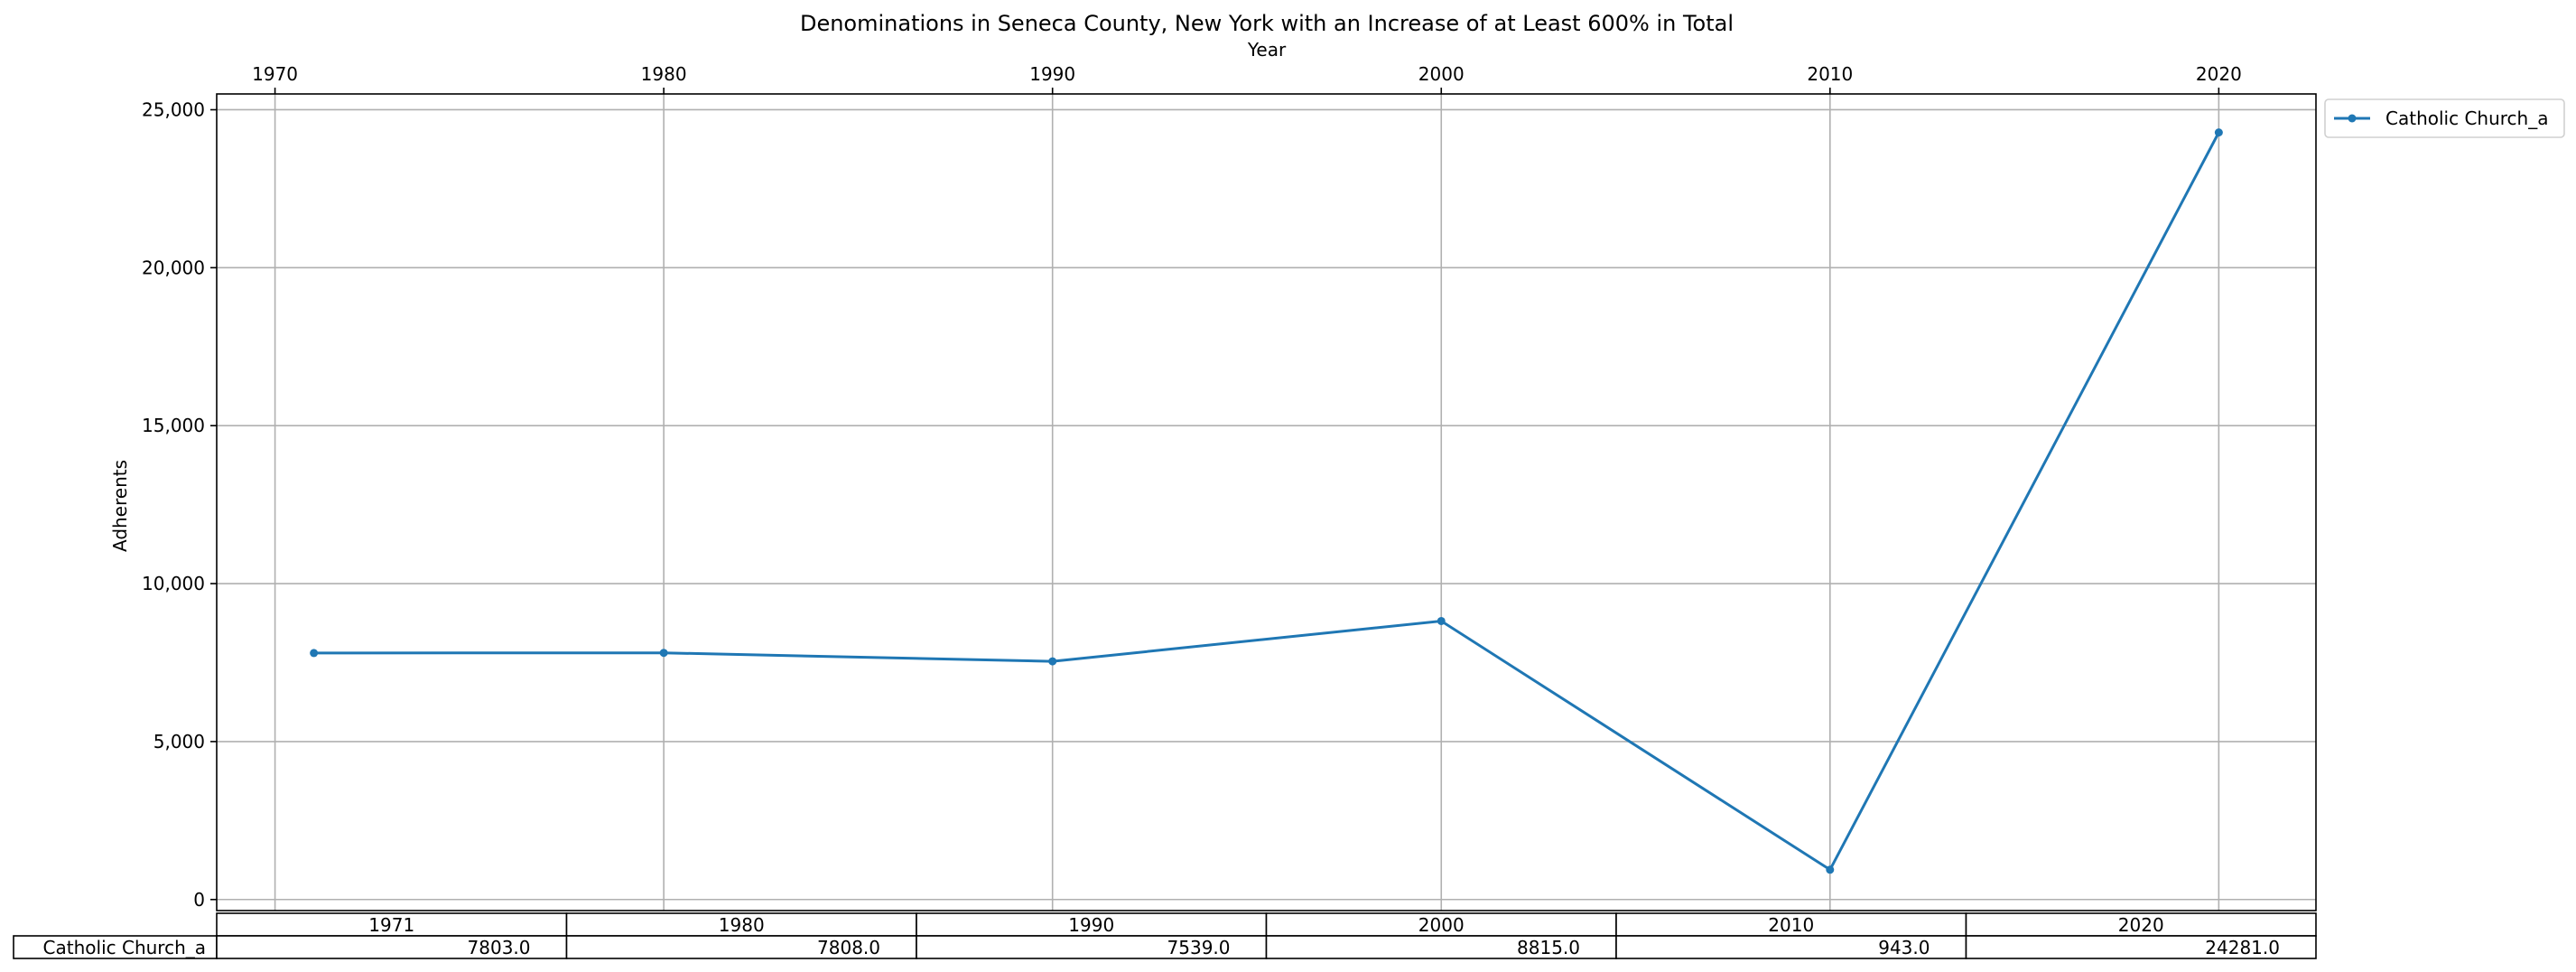  Describe the element at coordinates (1441, 74) in the screenshot. I see `x-tick-label: 2000` at that location.